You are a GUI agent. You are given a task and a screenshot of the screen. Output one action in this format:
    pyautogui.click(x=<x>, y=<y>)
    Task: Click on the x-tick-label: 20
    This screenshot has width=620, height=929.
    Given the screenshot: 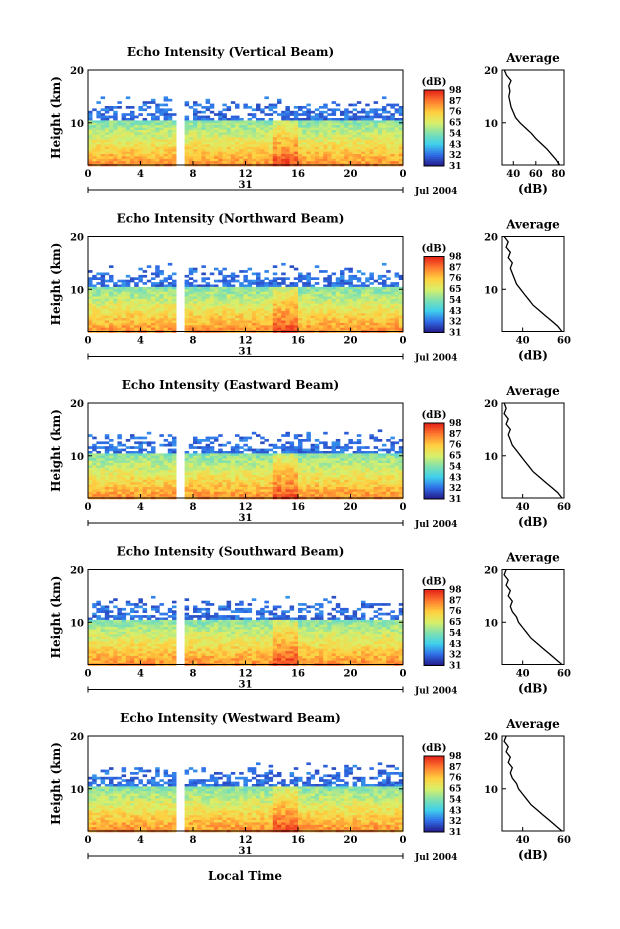 What is the action you would take?
    pyautogui.click(x=351, y=341)
    